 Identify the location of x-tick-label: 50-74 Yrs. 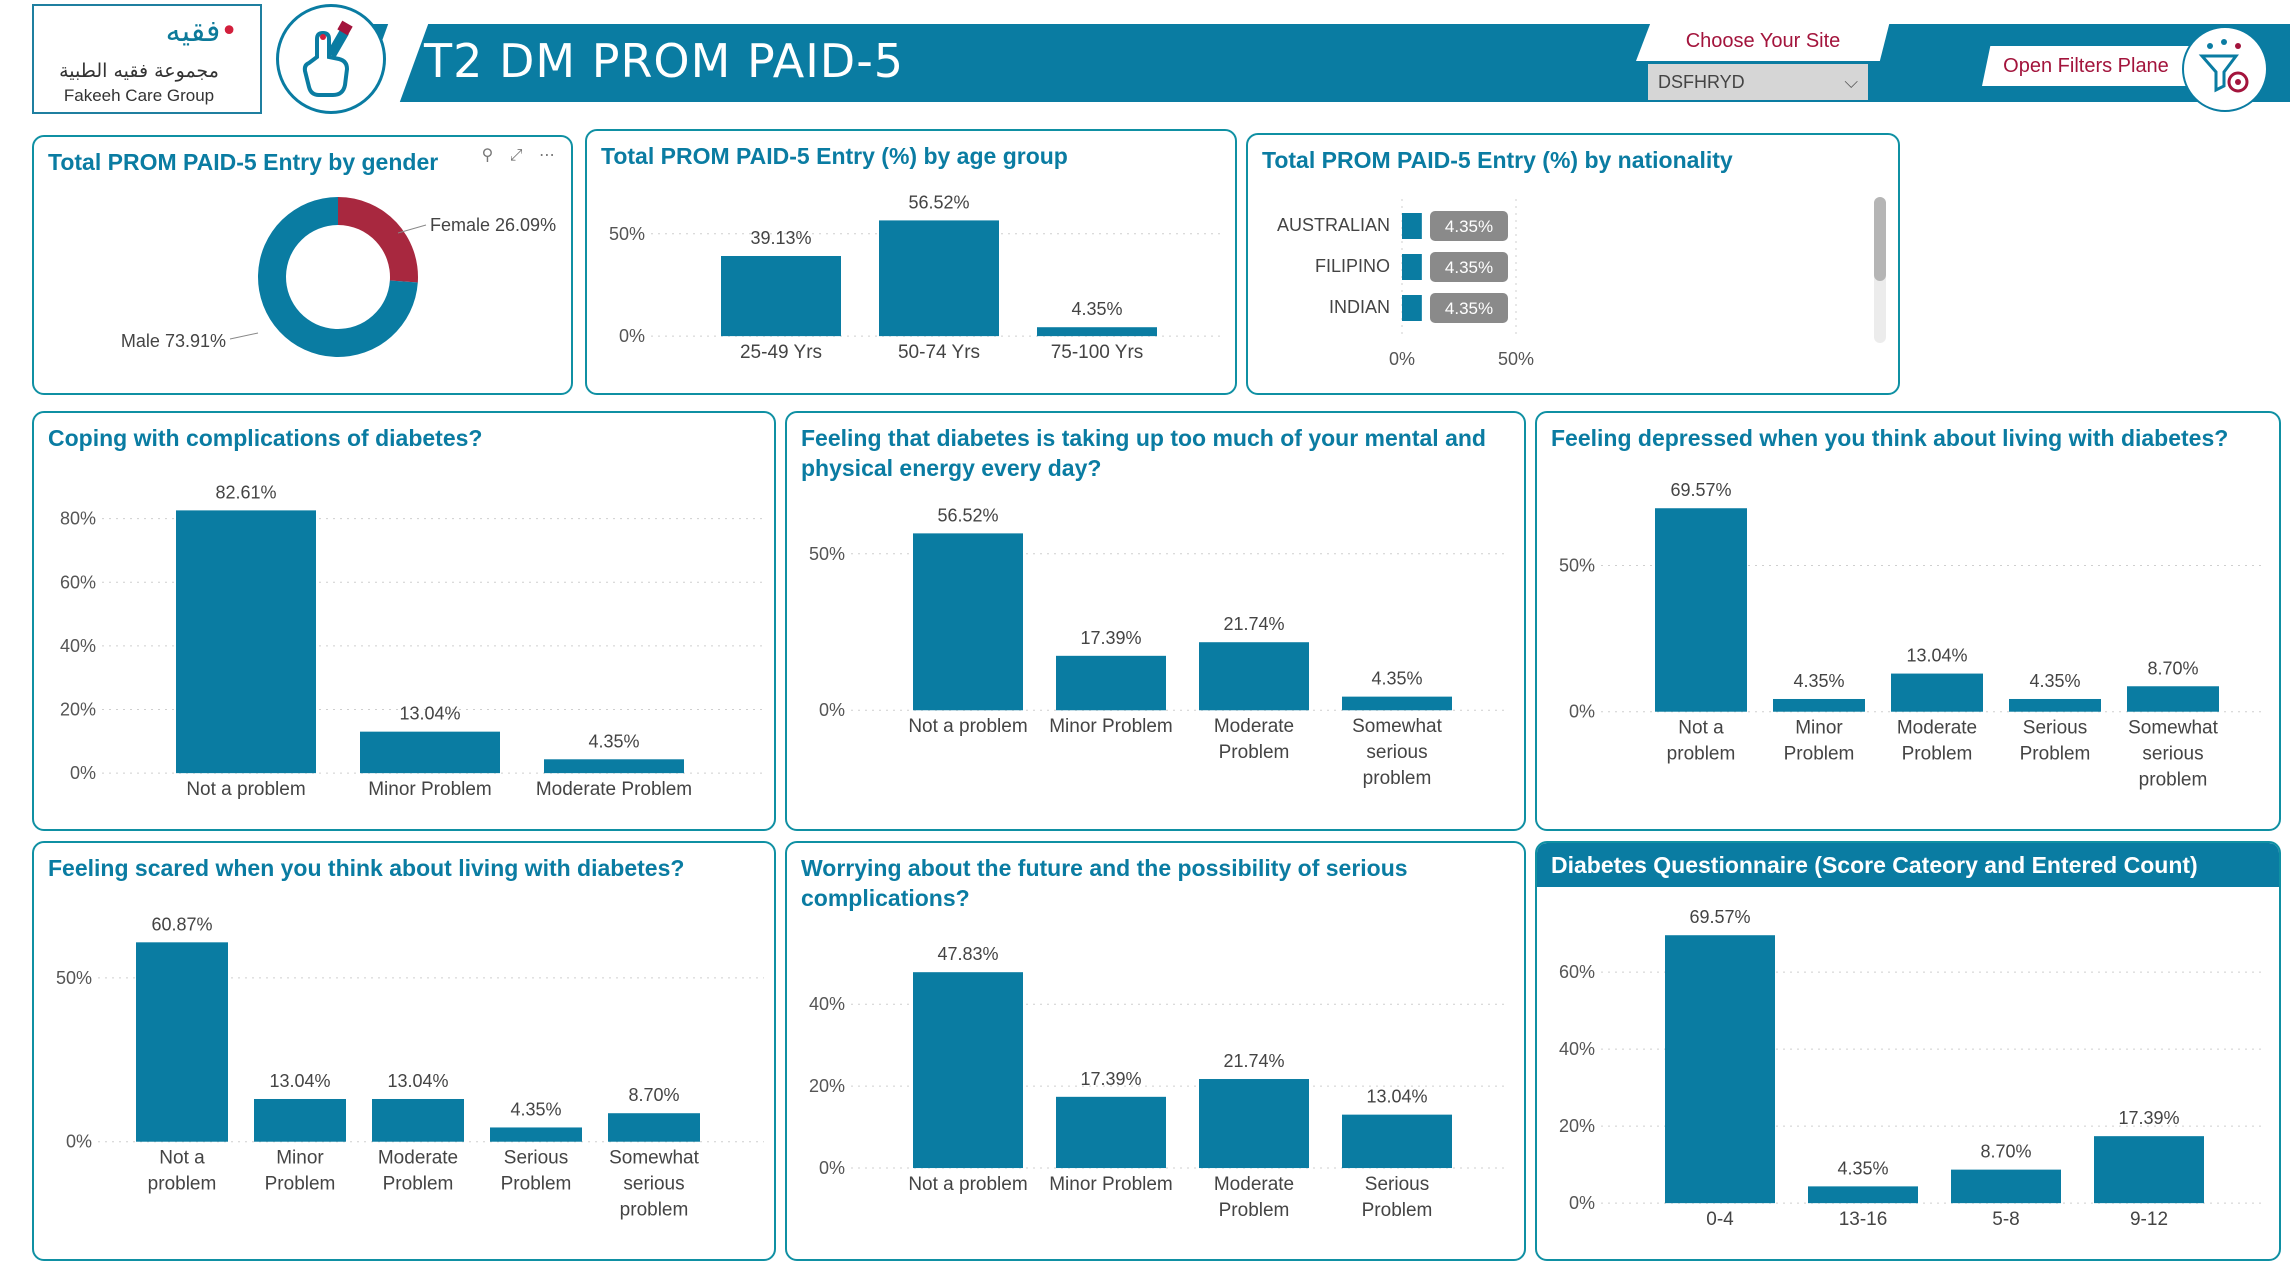
(939, 352).